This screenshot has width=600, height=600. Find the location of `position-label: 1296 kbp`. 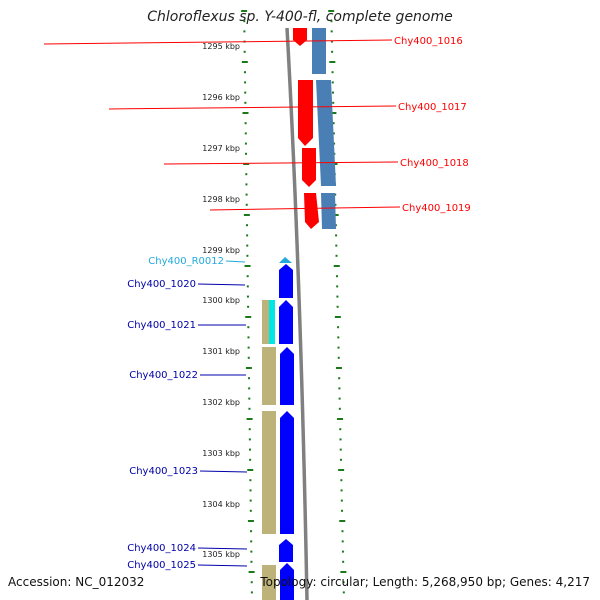

position-label: 1296 kbp is located at coordinates (221, 97).